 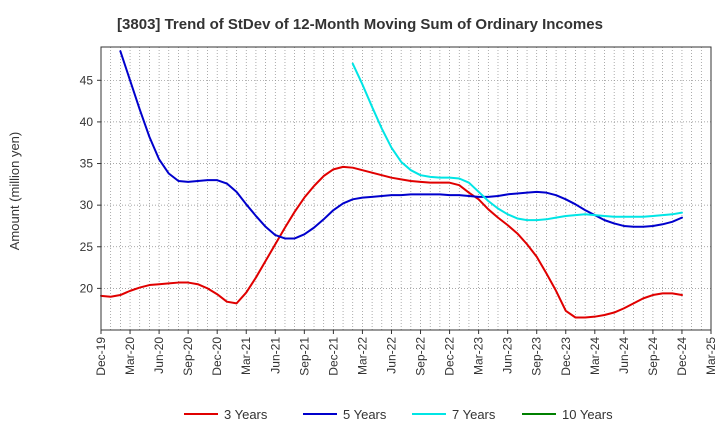 What do you see at coordinates (362, 356) in the screenshot?
I see `x-tick-label: Mar-22` at bounding box center [362, 356].